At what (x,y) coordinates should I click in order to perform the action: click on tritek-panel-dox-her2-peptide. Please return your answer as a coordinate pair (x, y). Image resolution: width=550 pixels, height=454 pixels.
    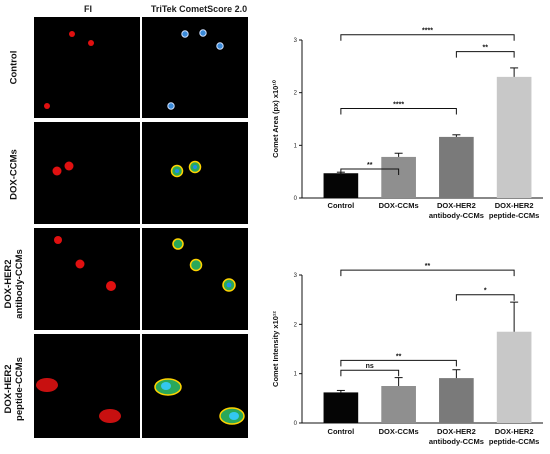
    Looking at the image, I should click on (195, 386).